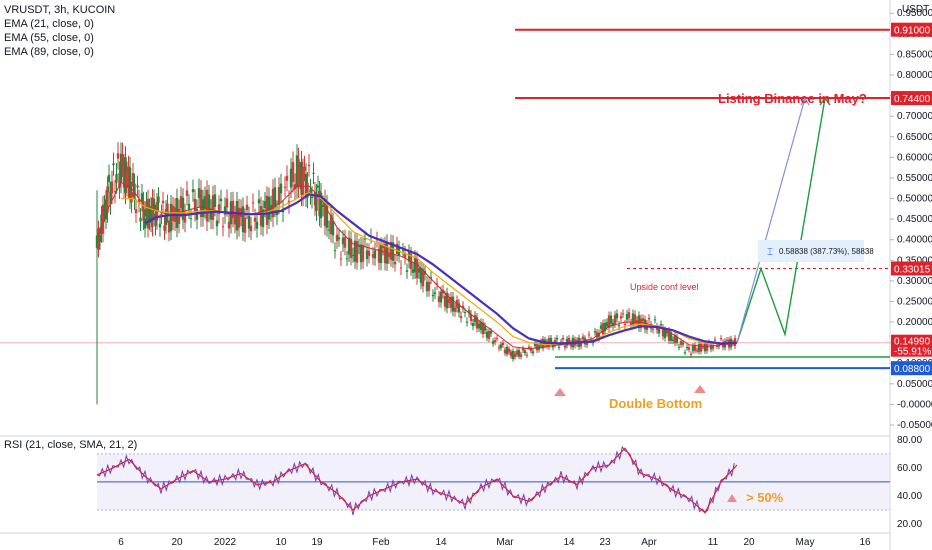  What do you see at coordinates (781, 220) in the screenshot?
I see `projection-green-path` at bounding box center [781, 220].